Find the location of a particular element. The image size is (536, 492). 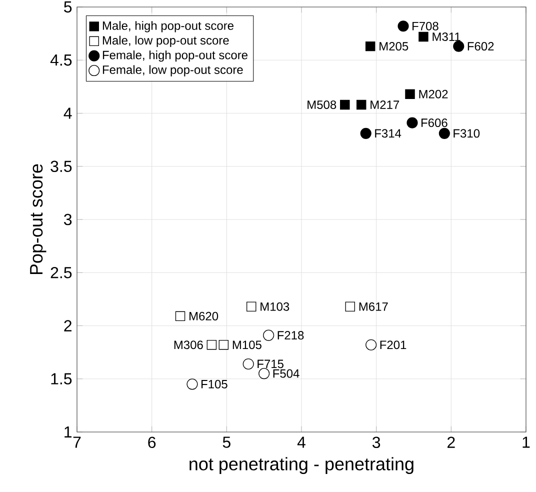

annotation: F218 is located at coordinates (291, 335).